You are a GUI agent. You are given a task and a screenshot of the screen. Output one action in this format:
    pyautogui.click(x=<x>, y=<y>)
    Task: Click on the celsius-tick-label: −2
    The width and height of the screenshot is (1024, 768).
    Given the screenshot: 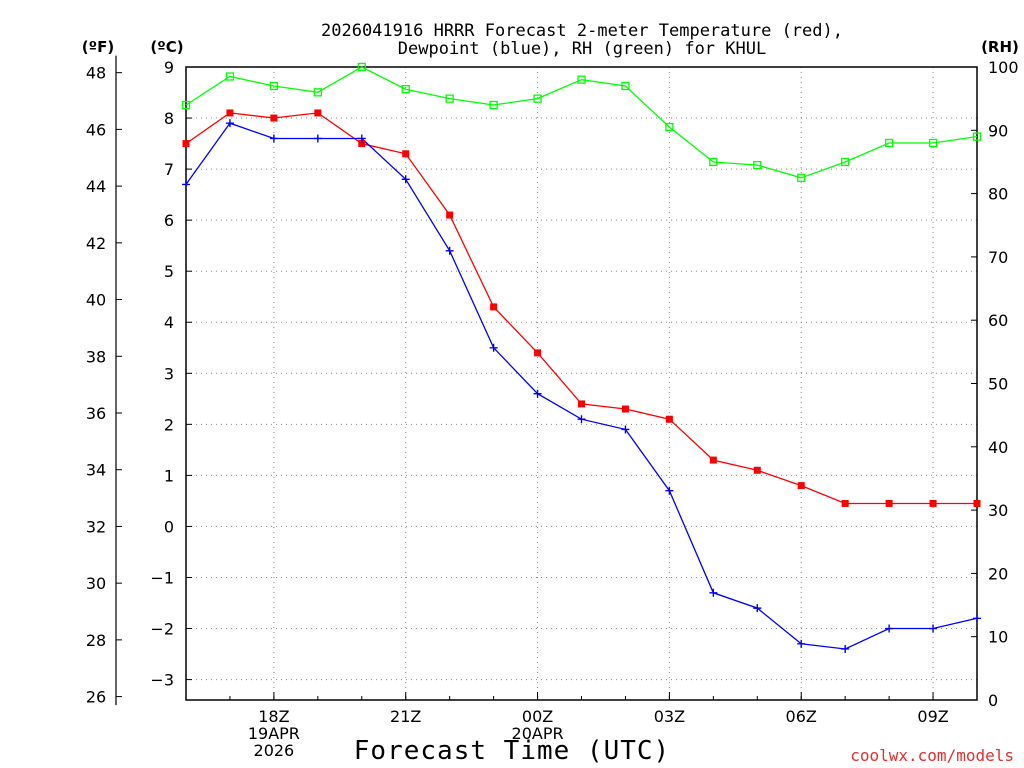 What is the action you would take?
    pyautogui.click(x=162, y=629)
    